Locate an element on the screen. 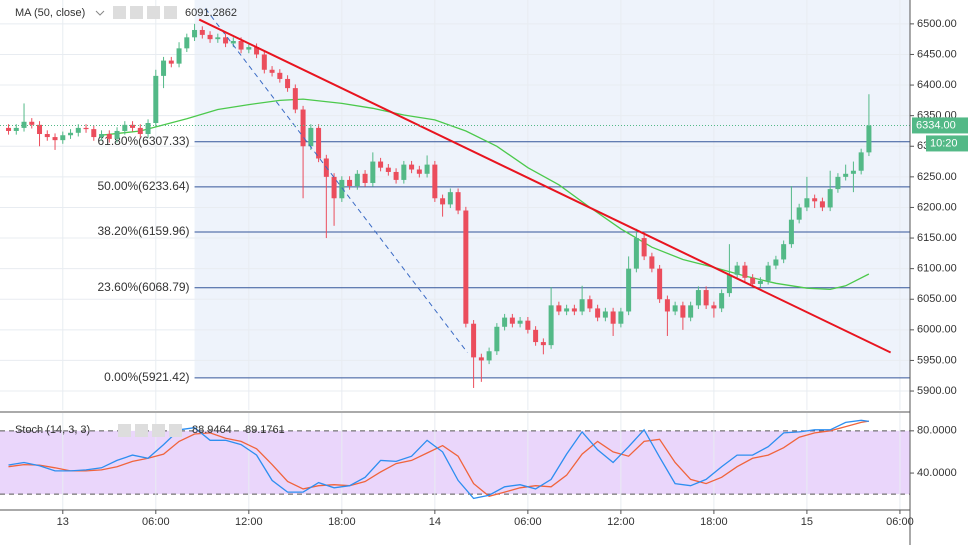 This screenshot has width=970, height=545. y-tick-label: 6450.00 is located at coordinates (937, 54).